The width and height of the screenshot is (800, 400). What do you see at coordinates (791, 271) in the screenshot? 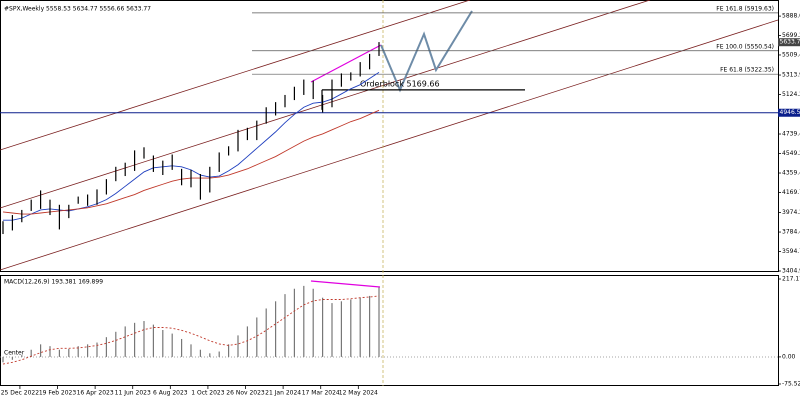
I see `y-tick-label: 3404.95` at bounding box center [791, 271].